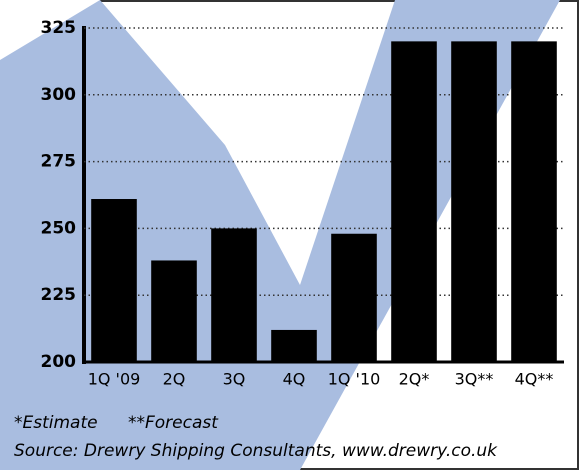 The width and height of the screenshot is (579, 470). I want to click on x-tick-label: 4Q**, so click(534, 379).